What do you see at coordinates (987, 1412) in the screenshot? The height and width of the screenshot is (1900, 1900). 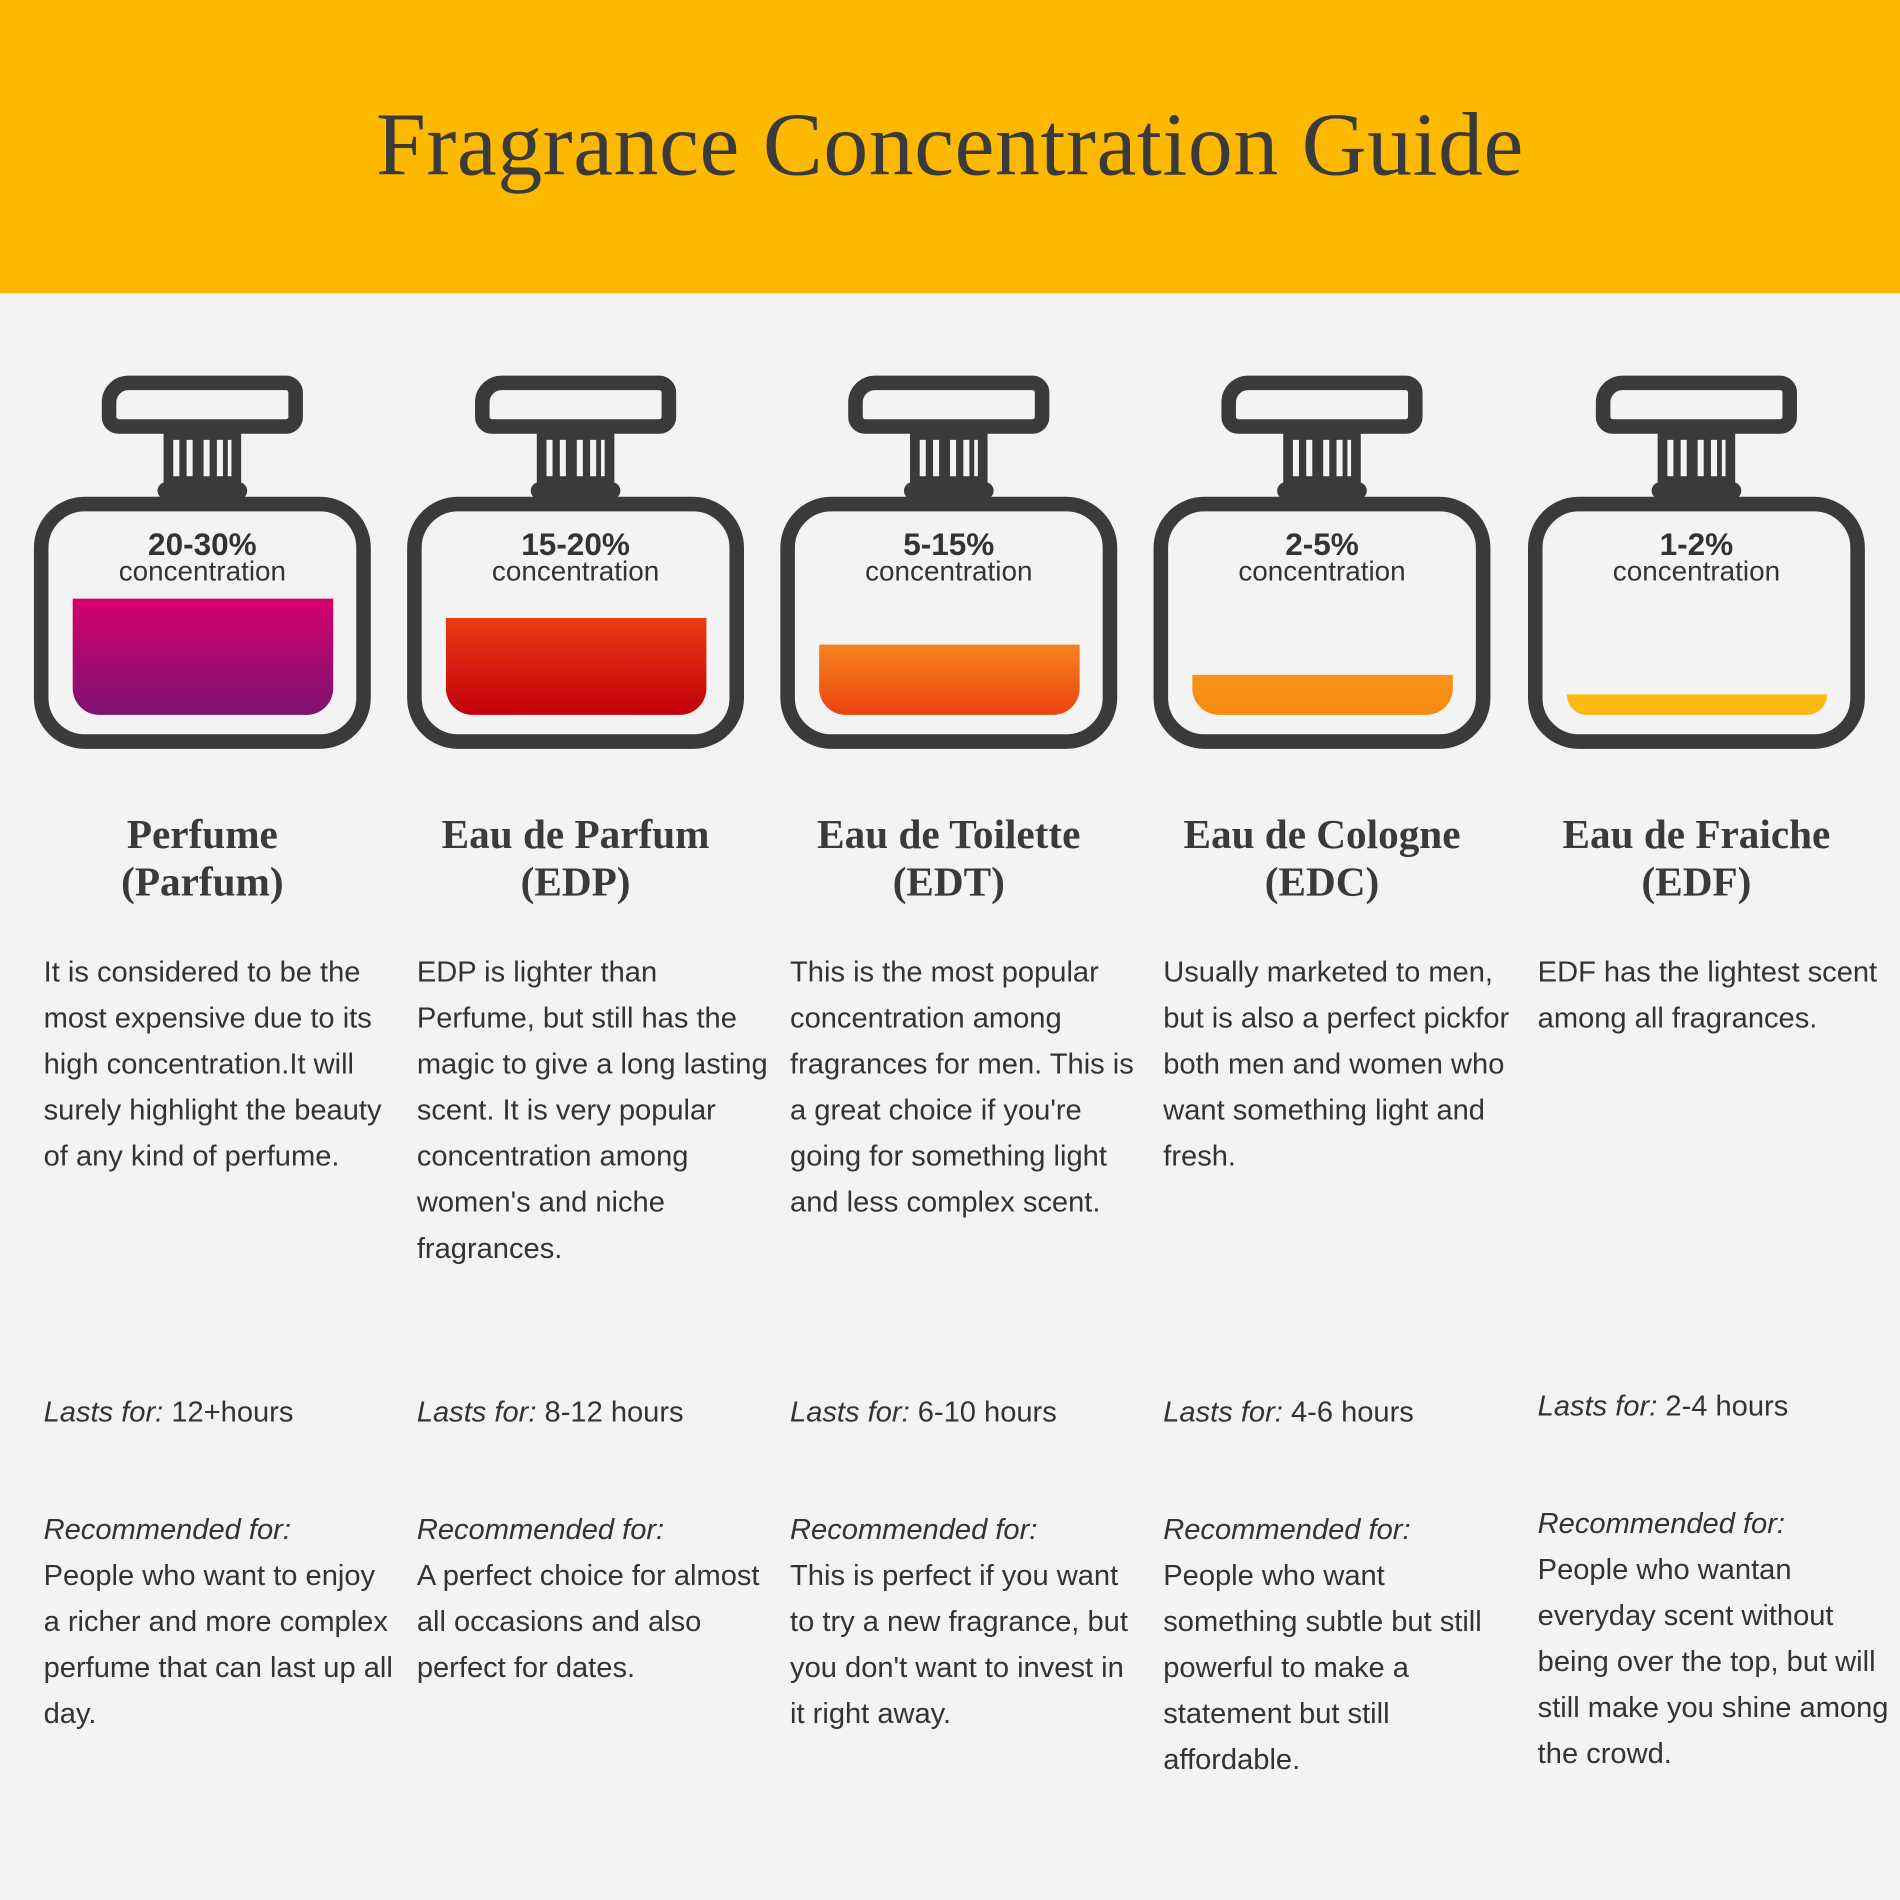 I see `lasts-value: 6-10 hours` at bounding box center [987, 1412].